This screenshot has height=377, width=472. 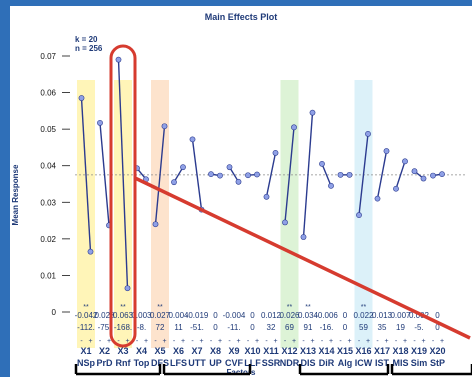 I want to click on factor-name: StP, so click(x=437, y=363).